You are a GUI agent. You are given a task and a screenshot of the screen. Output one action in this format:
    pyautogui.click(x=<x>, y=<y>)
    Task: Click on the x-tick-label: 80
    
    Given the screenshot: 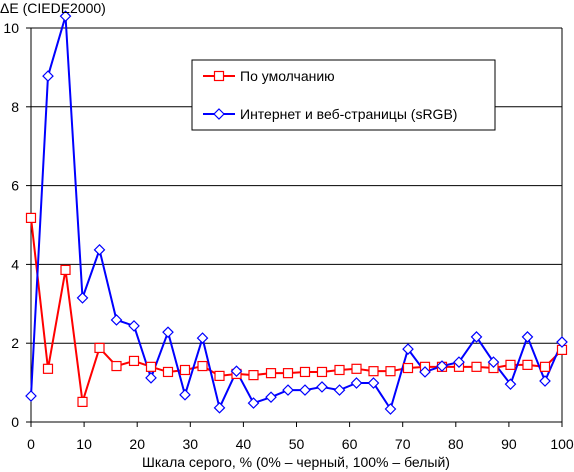 What is the action you would take?
    pyautogui.click(x=456, y=444)
    